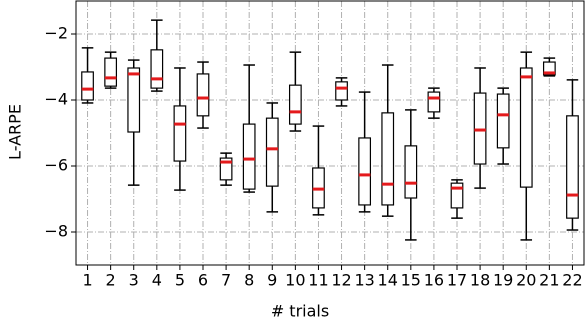  Describe the element at coordinates (180, 280) in the screenshot. I see `x-tick-label: 5` at that location.